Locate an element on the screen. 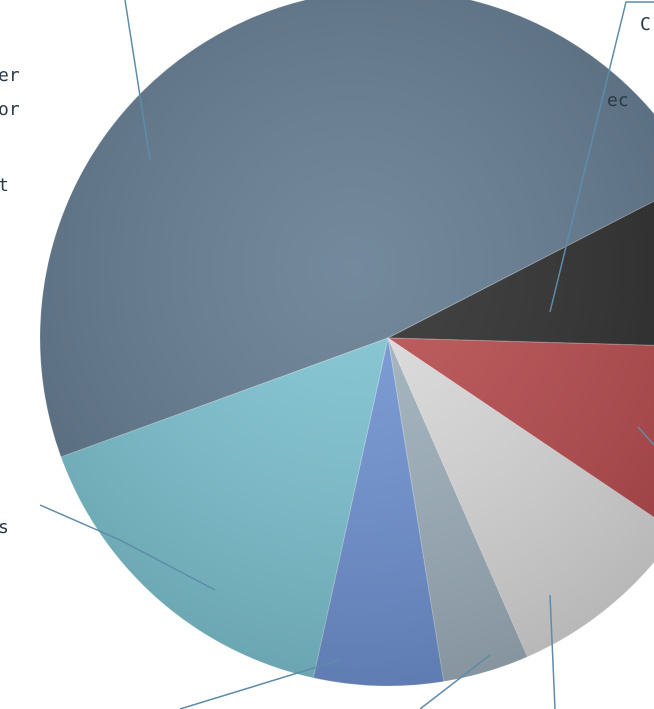 Image resolution: width=654 pixels, height=709 pixels. annotation: or is located at coordinates (10, 109).